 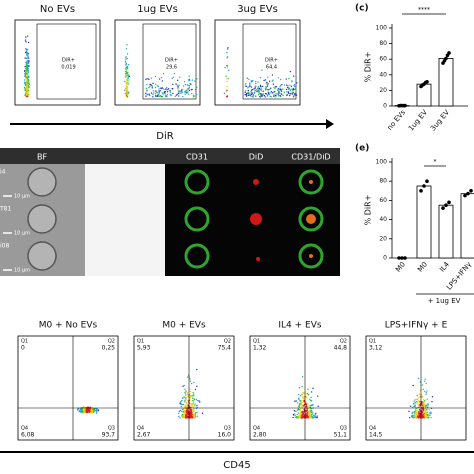 I want to click on y-tick-label: 40, so click(x=383, y=74).